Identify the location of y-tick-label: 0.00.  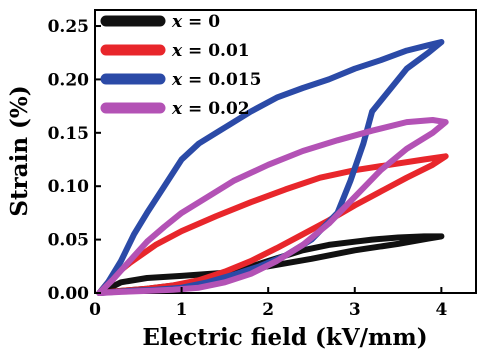
(69, 294).